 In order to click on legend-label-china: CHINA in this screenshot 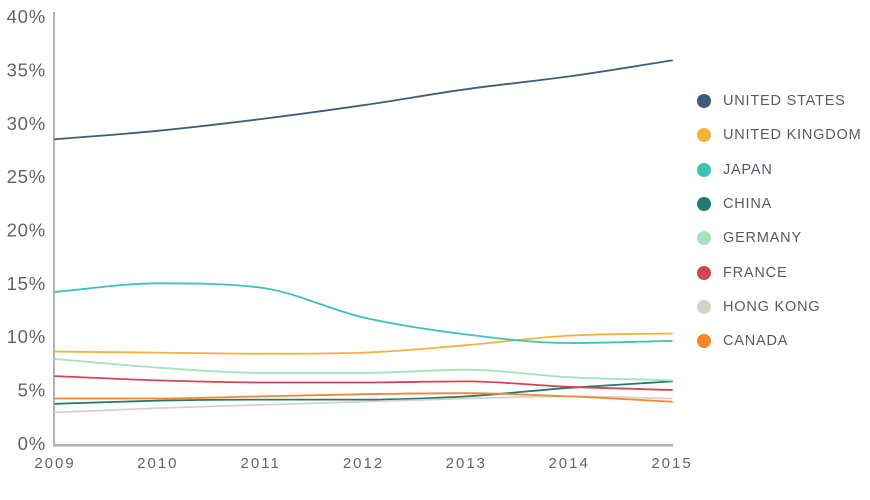, I will do `click(748, 204)`.